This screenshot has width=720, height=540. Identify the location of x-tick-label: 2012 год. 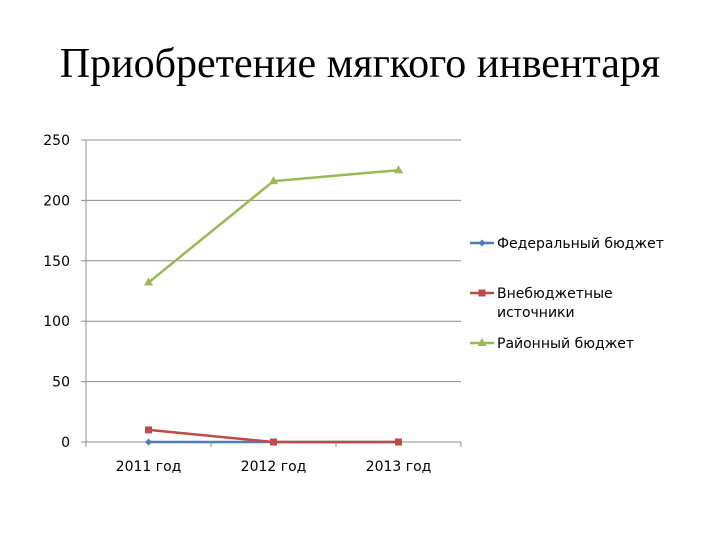
(274, 467).